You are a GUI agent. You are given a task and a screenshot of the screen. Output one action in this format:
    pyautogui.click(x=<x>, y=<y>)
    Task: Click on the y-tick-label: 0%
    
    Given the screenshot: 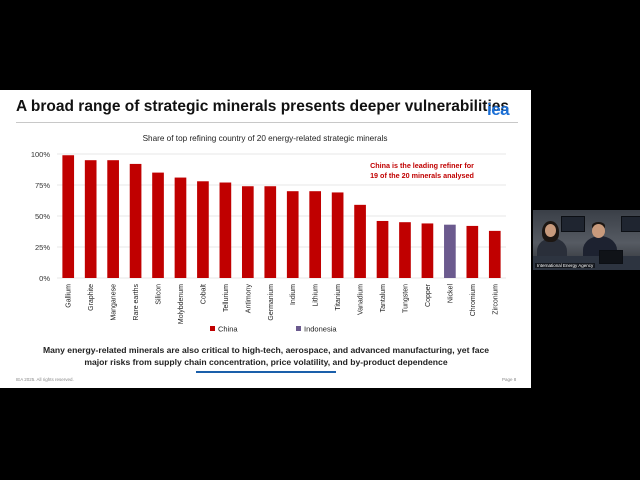 What is the action you would take?
    pyautogui.click(x=44, y=278)
    